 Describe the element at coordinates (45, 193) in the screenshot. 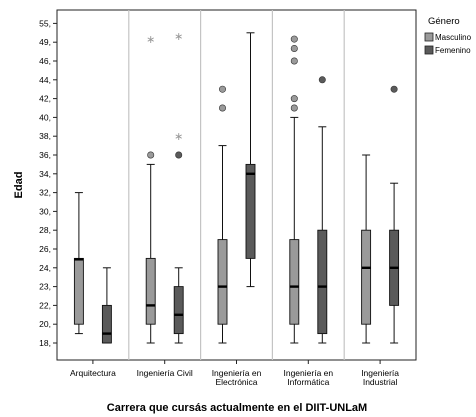

I see `y-tick-label: 32,` at that location.